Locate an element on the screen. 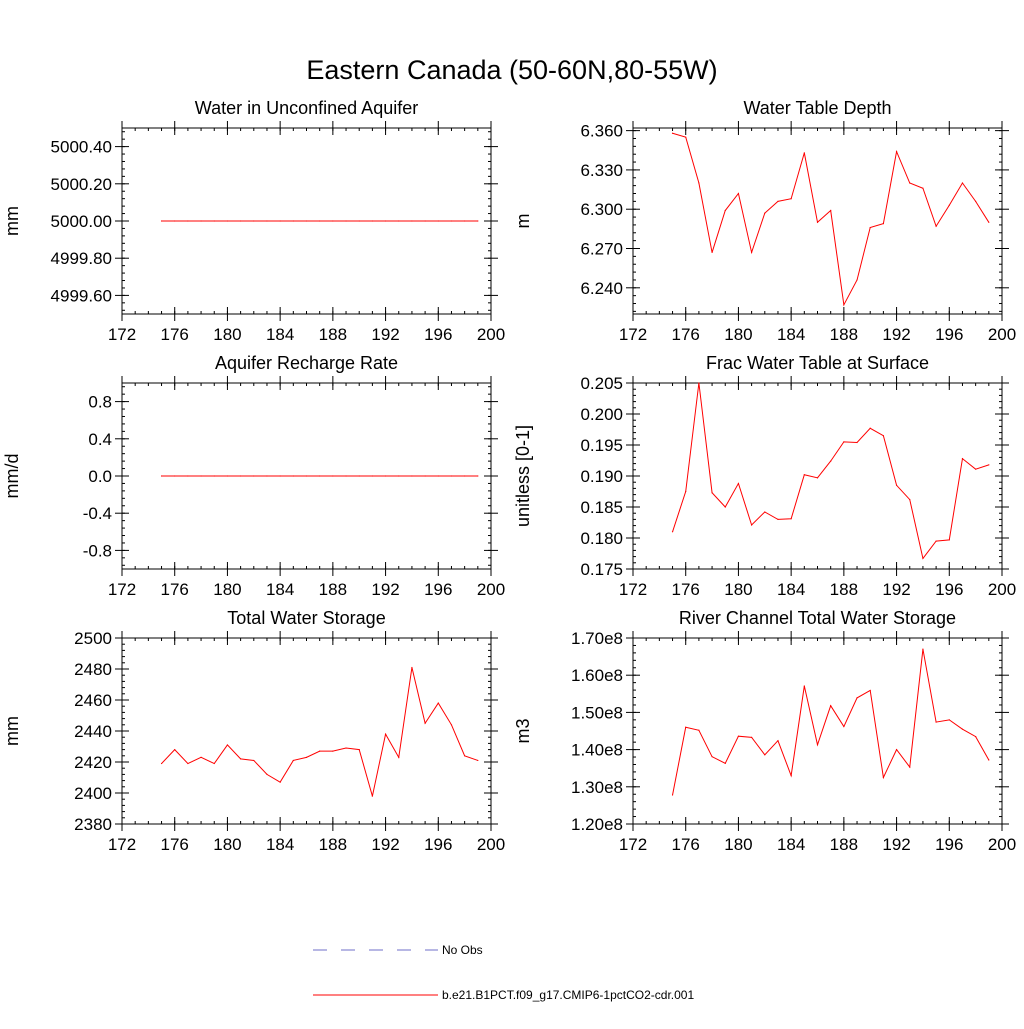  y-tick-label: 1.20e8 is located at coordinates (597, 824).